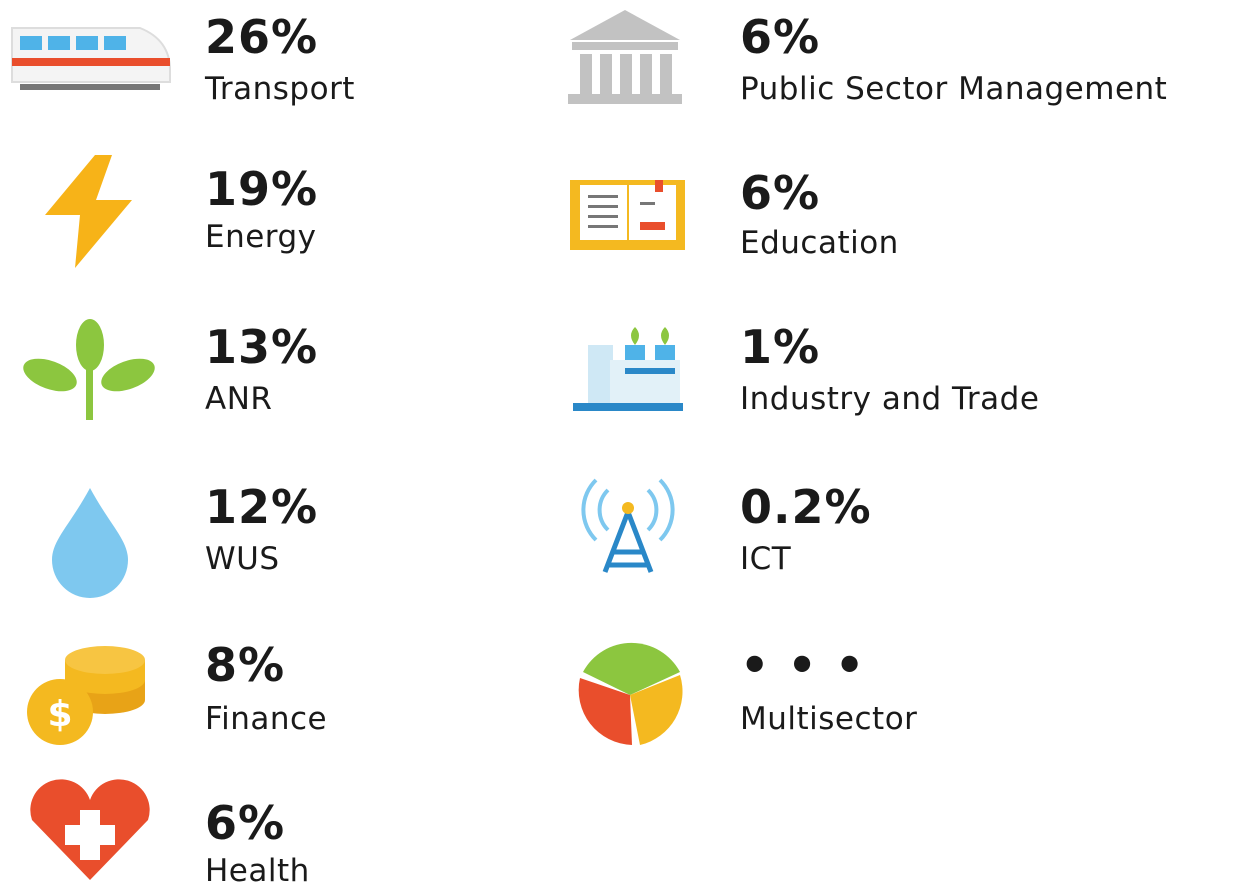 This screenshot has height=887, width=1245. I want to click on label: Transport, so click(280, 89).